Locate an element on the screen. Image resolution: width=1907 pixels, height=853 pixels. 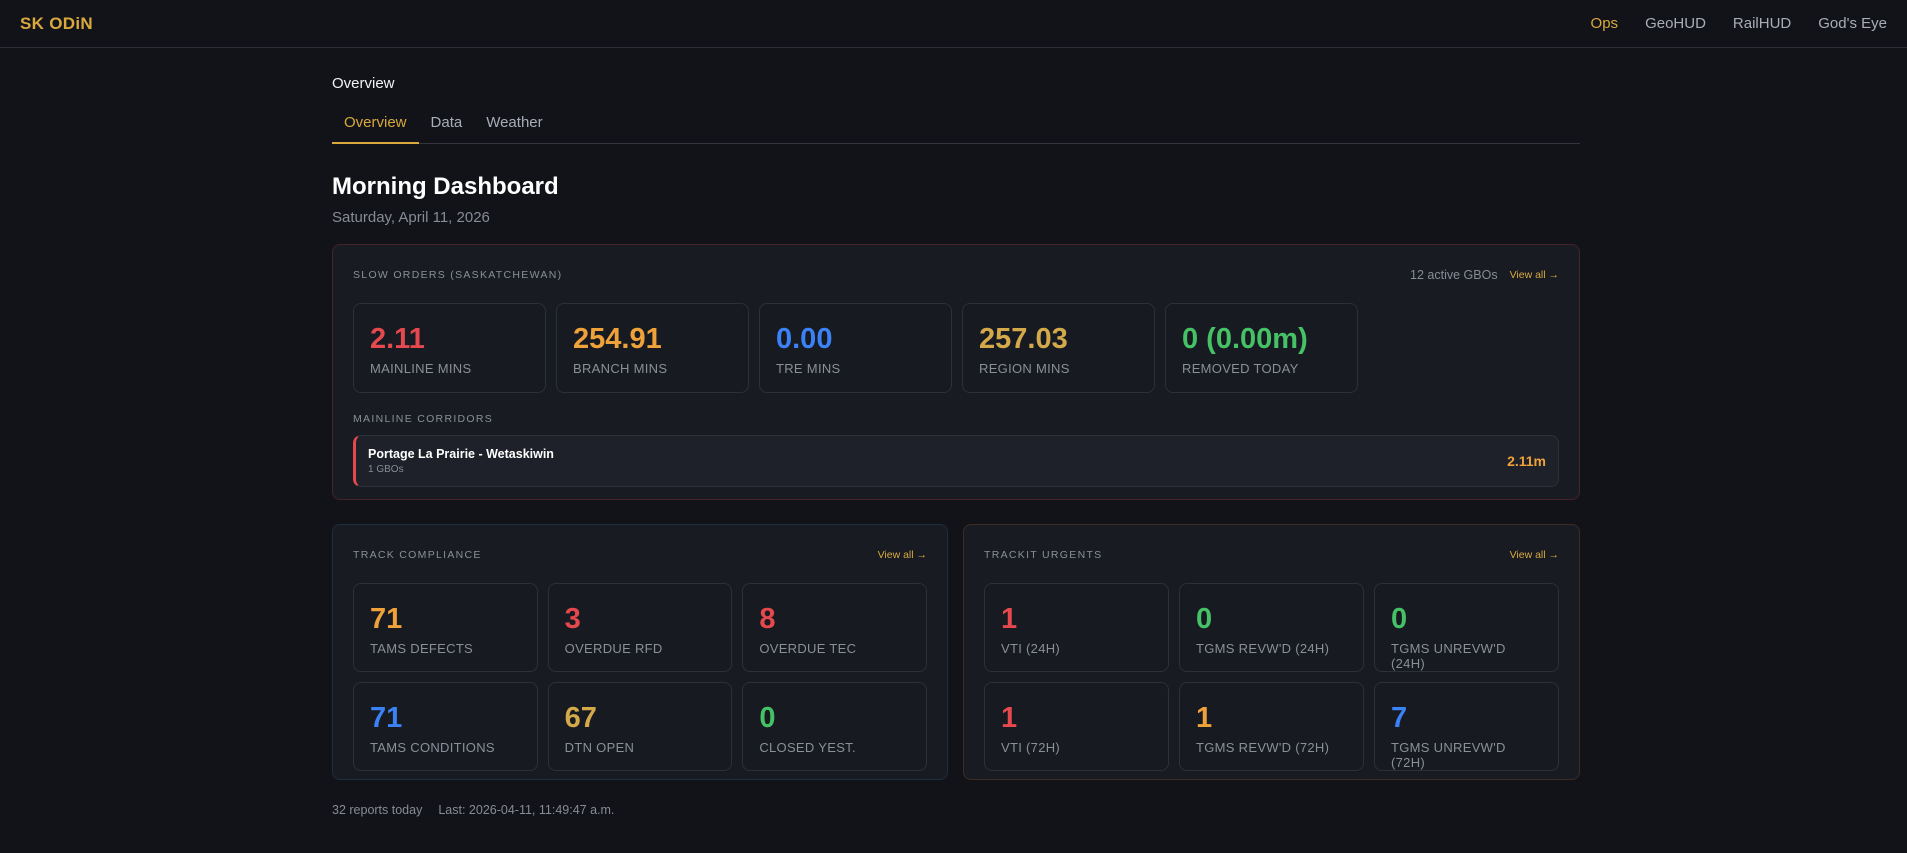
stat-label: REGION MINS is located at coordinates (1024, 368).